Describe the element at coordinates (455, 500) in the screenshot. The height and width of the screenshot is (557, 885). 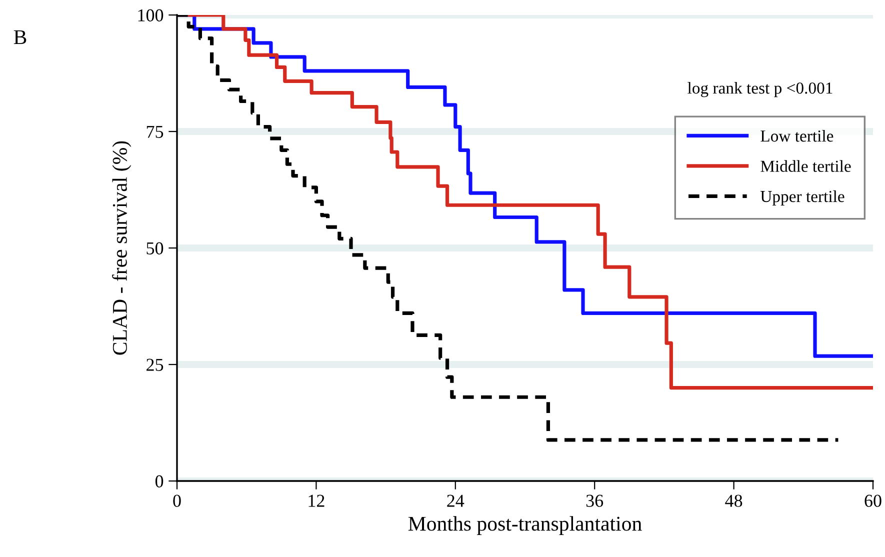
I see `x-tick-label: 24` at that location.